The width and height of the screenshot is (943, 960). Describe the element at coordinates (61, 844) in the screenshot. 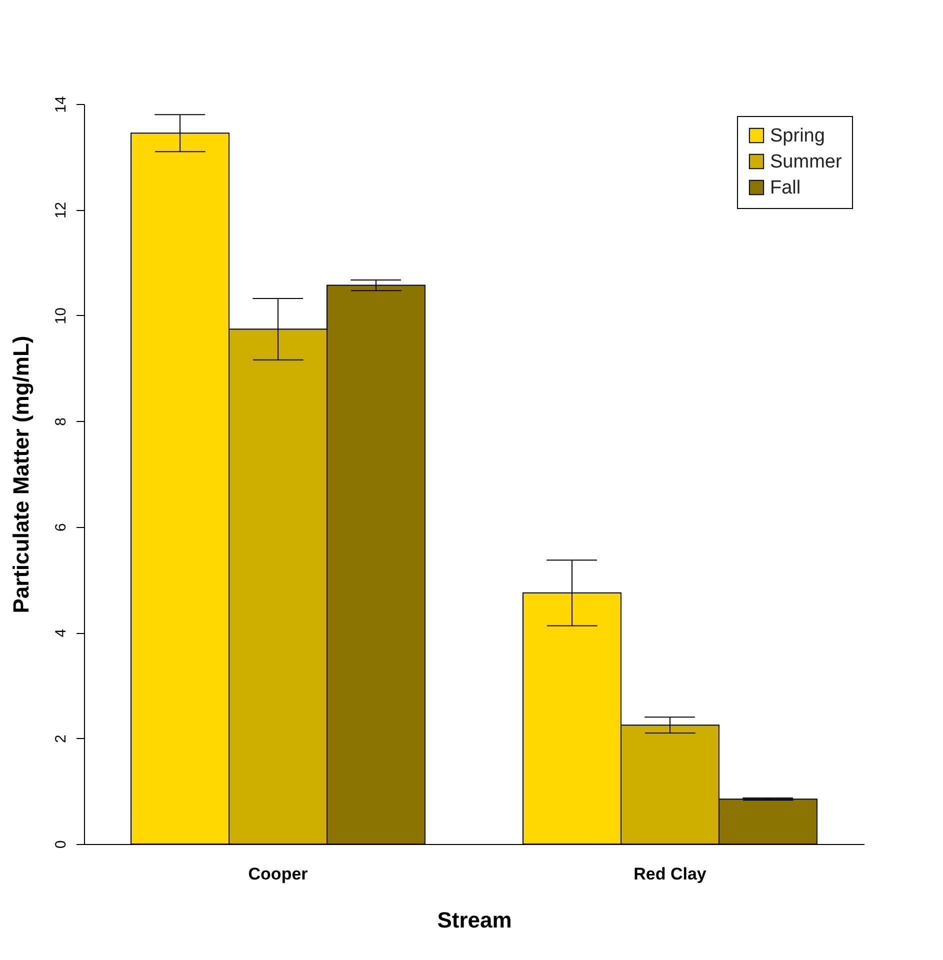

I see `y-tick-label: 0` at that location.